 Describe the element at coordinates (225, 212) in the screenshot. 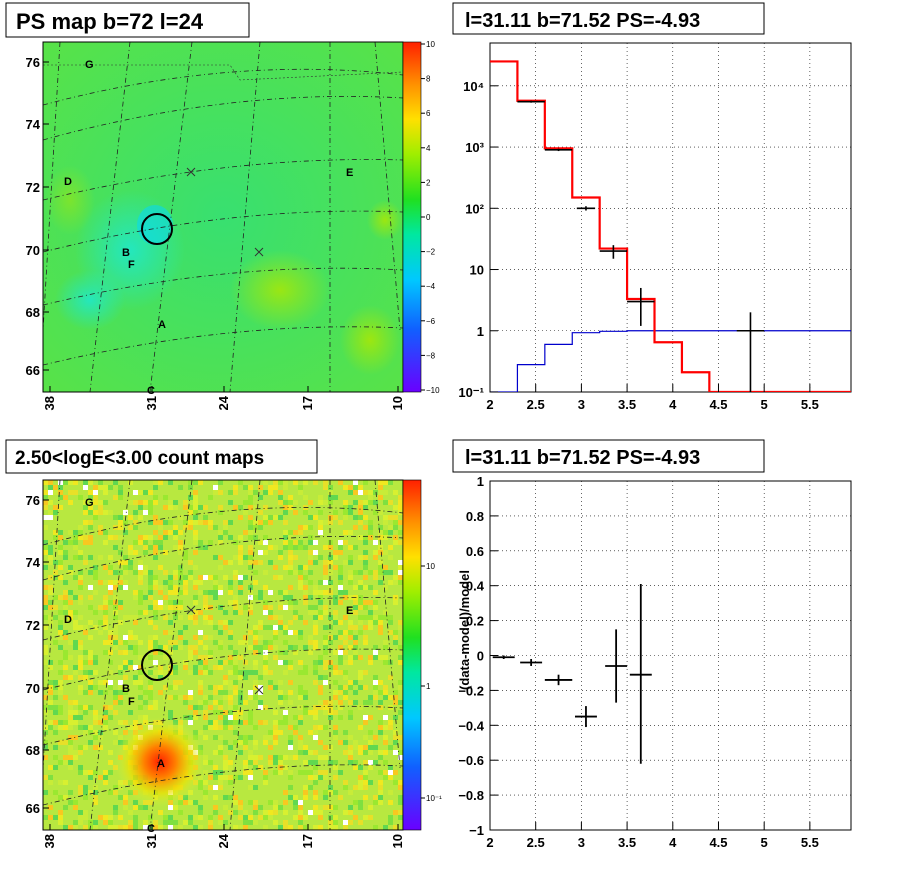

I see `ps-map-cross-markers` at that location.